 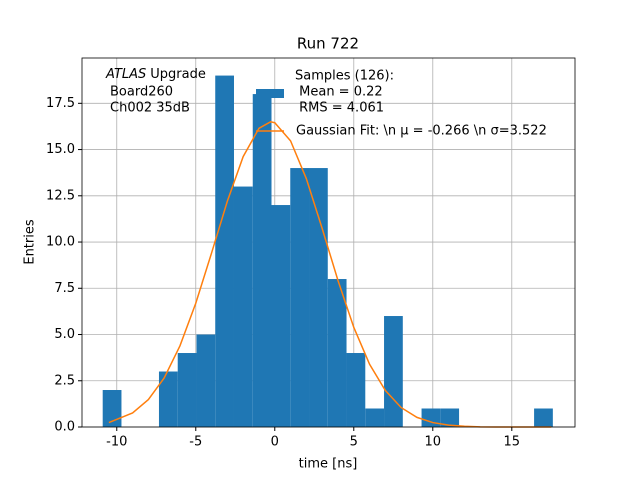 What do you see at coordinates (270, 93) in the screenshot?
I see `legend-patch` at bounding box center [270, 93].